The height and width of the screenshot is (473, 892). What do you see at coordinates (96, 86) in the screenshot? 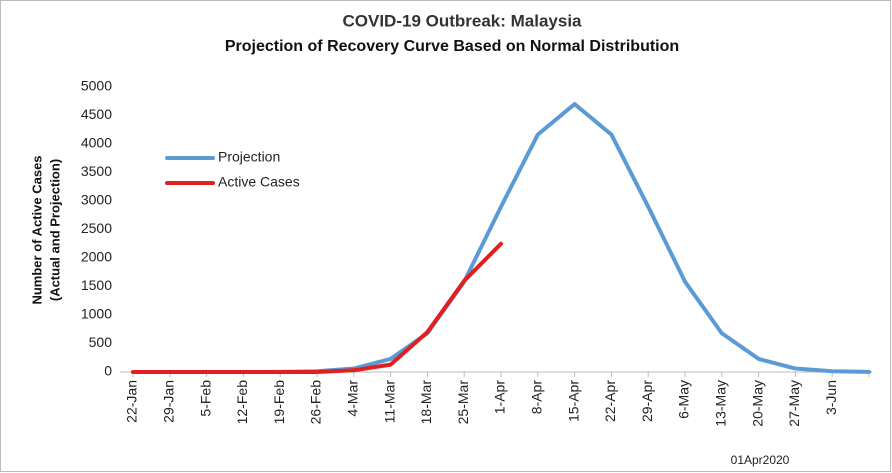
I see `y-tick-label: 5000` at bounding box center [96, 86].